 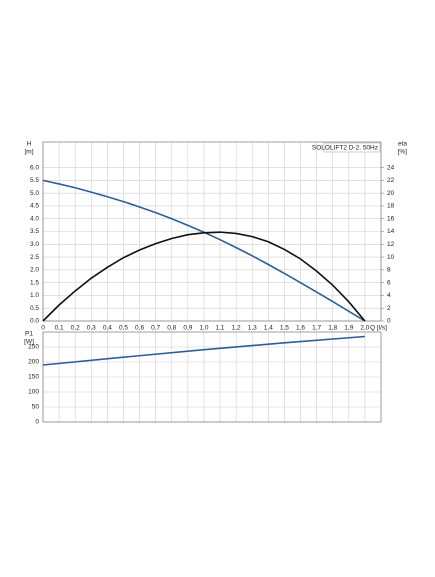 I want to click on x-tick-label: 0,7, so click(x=155, y=328).